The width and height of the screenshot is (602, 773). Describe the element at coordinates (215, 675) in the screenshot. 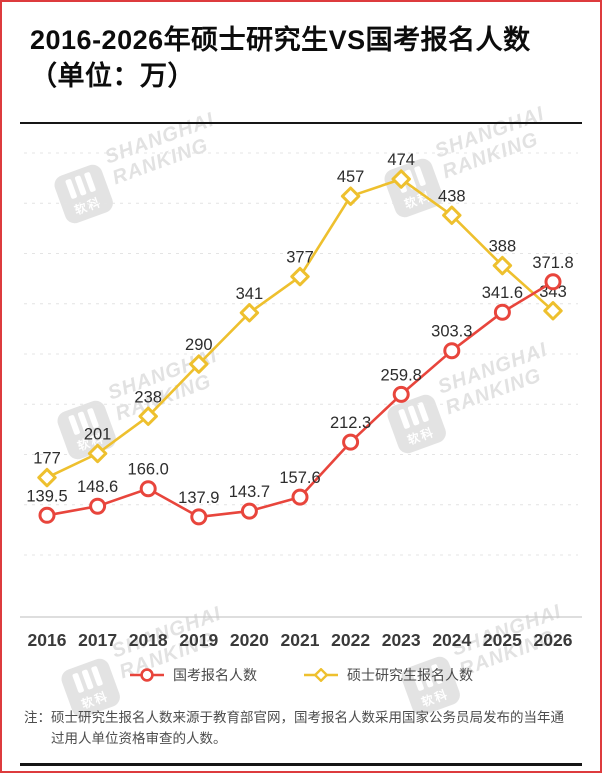

I see `legend-label-guokao: 国考报名人数` at that location.